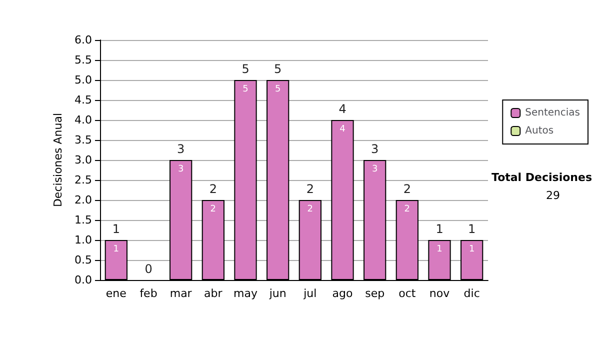  Describe the element at coordinates (539, 131) in the screenshot. I see `legend-label: Autos` at that location.